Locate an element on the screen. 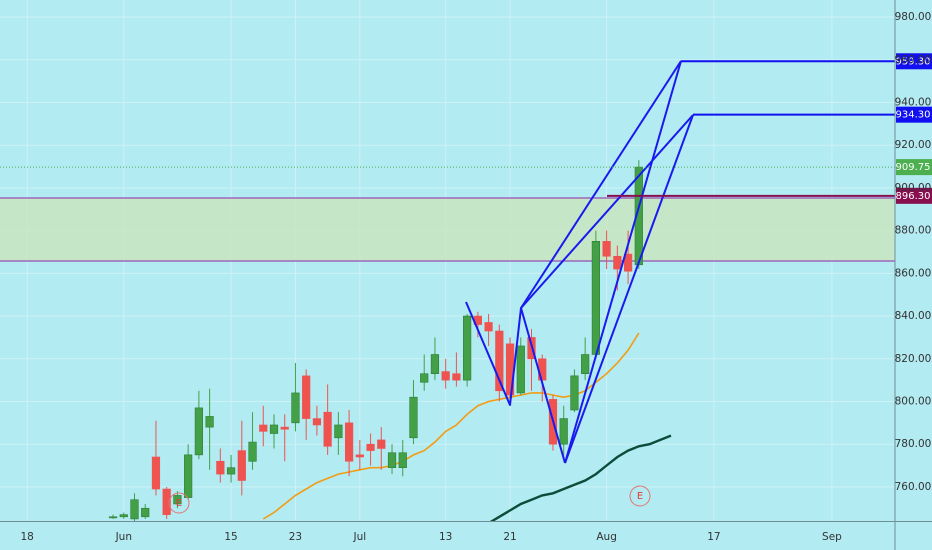 This screenshot has width=932, height=550. y-tick-label: 960.00 is located at coordinates (913, 60).